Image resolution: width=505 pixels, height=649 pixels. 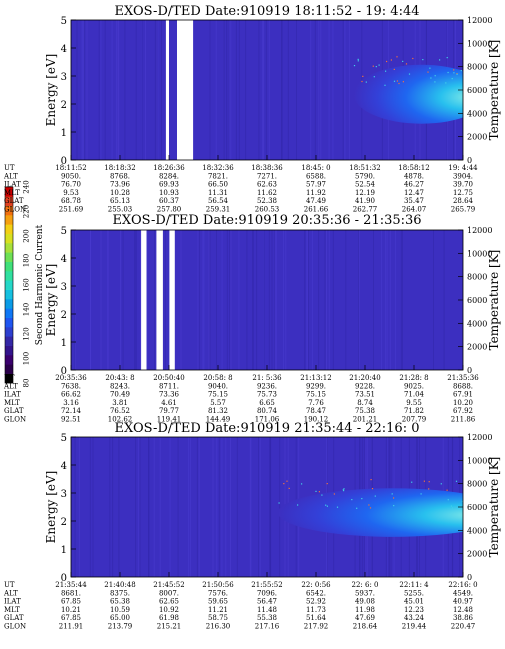 I want to click on colorbar-tick-label: 240, so click(x=27, y=186).